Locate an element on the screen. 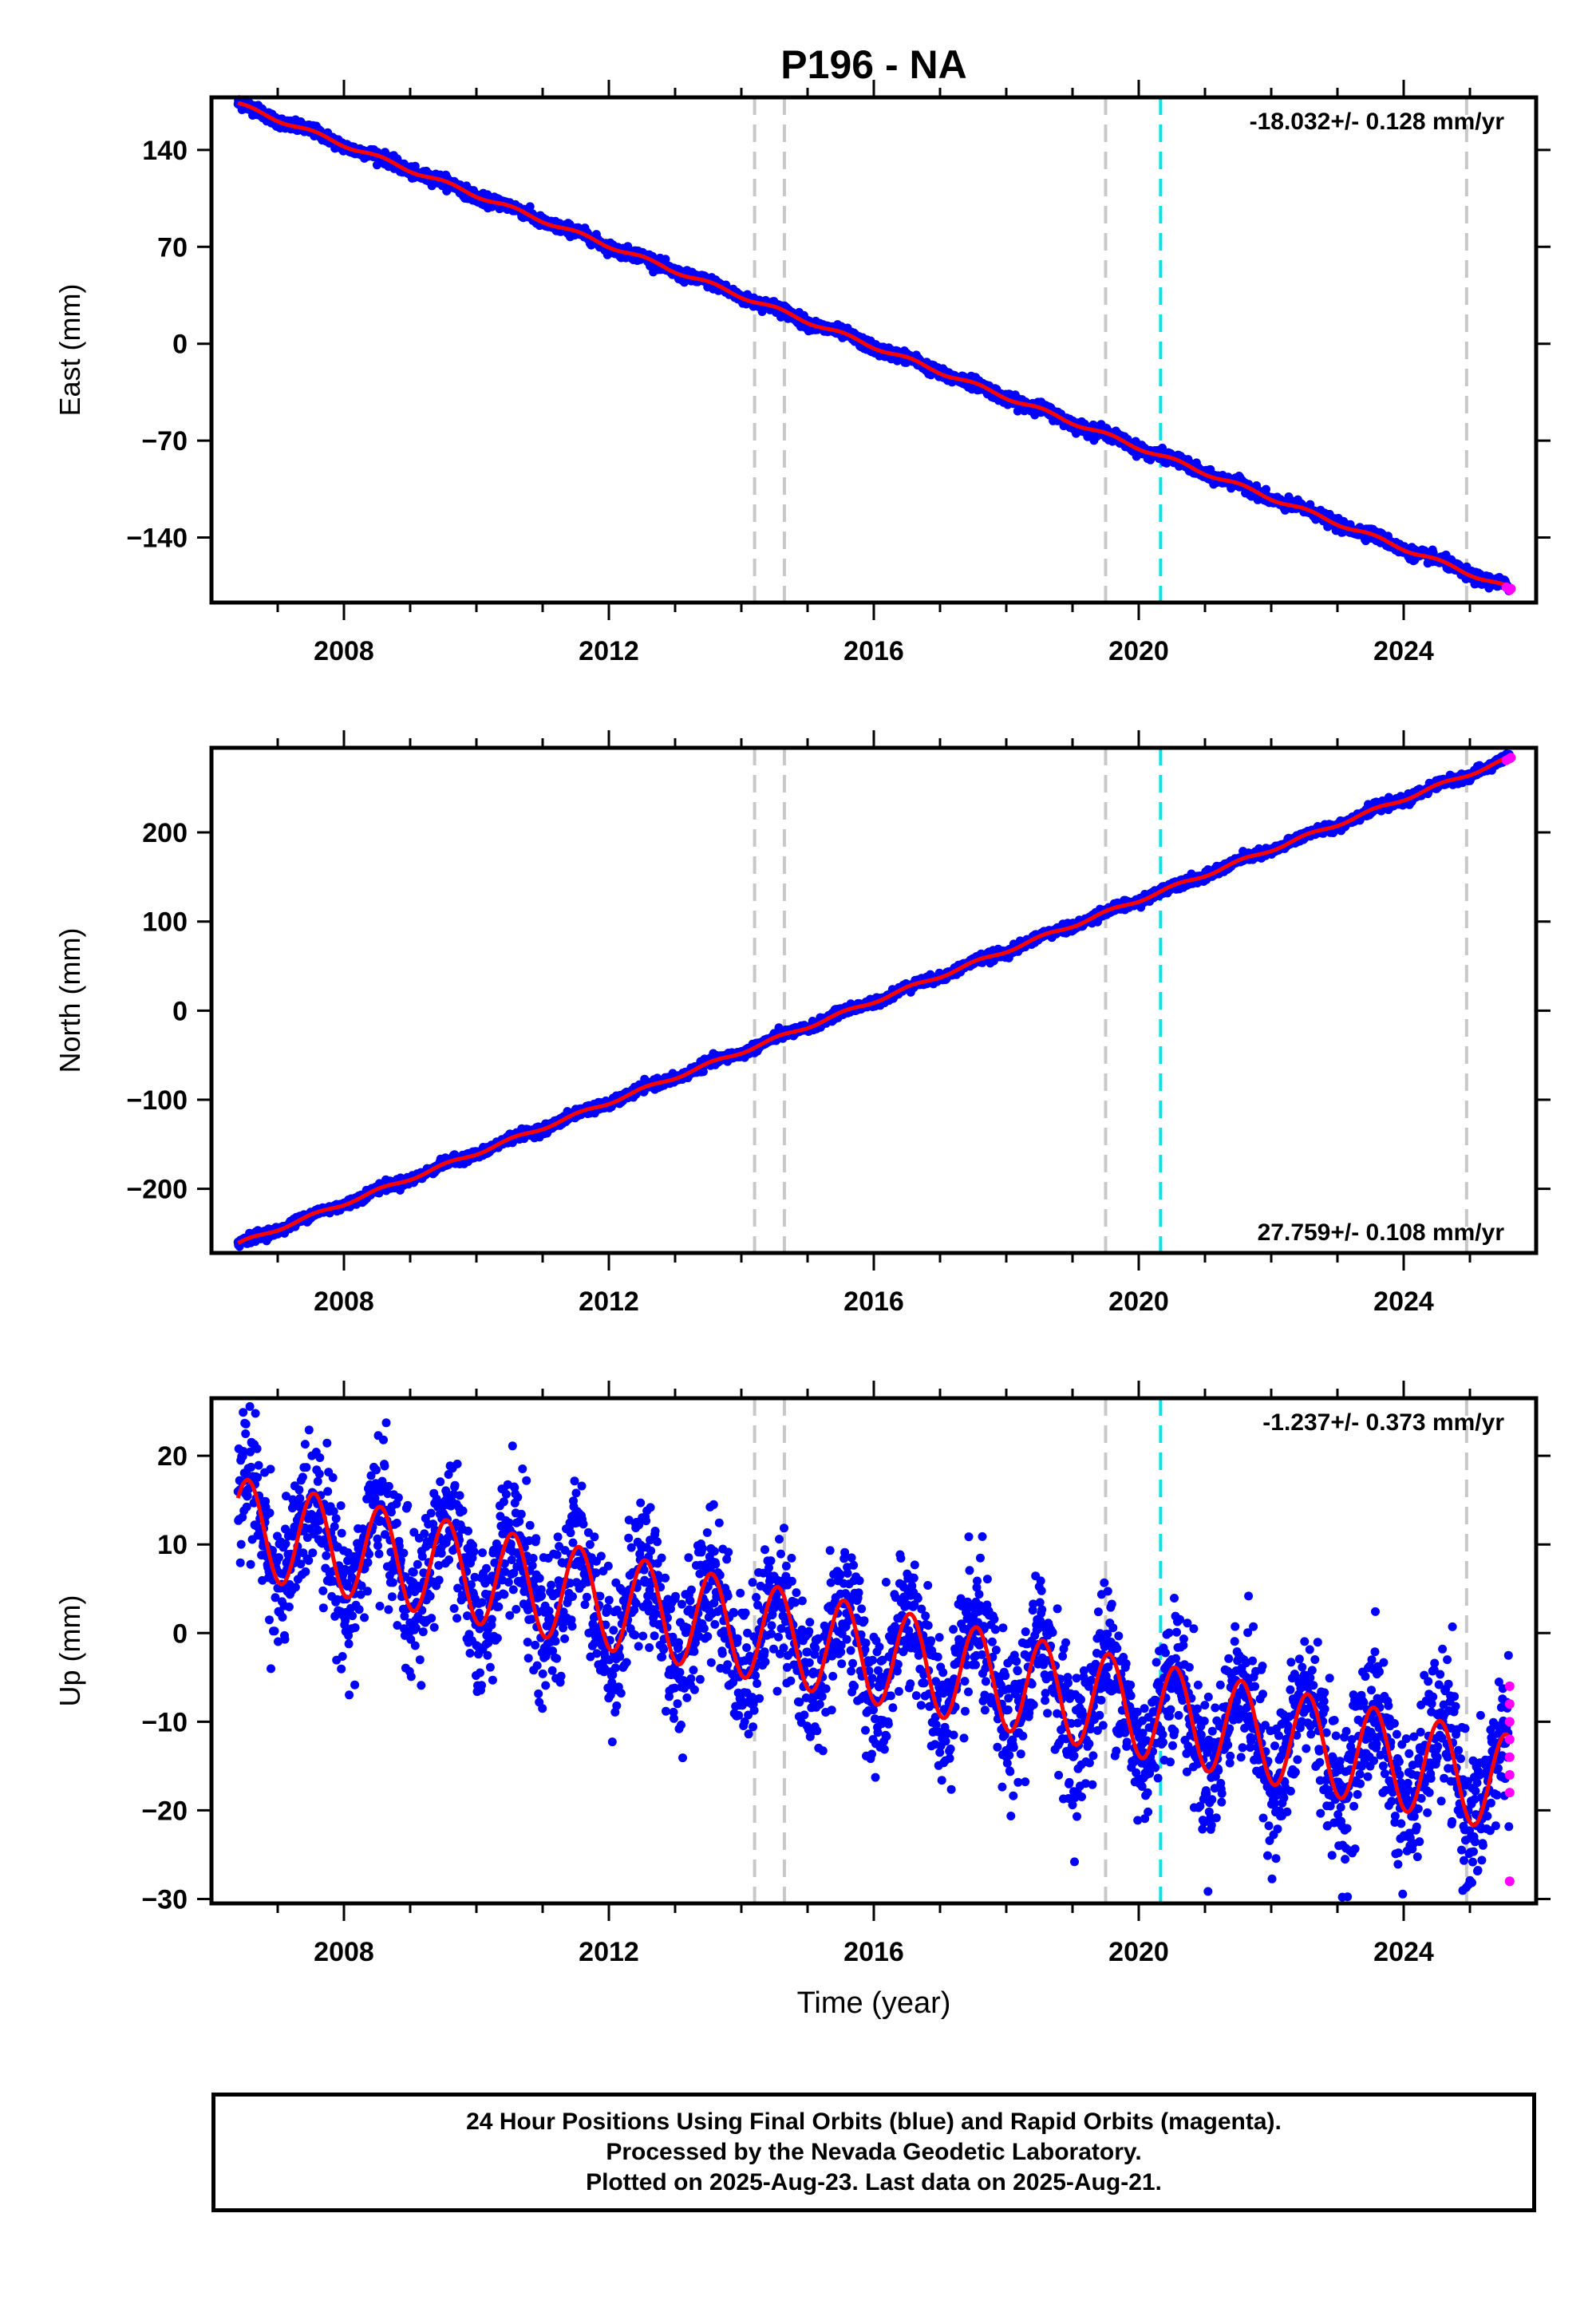  x-tick-label: 2016 is located at coordinates (873, 651).